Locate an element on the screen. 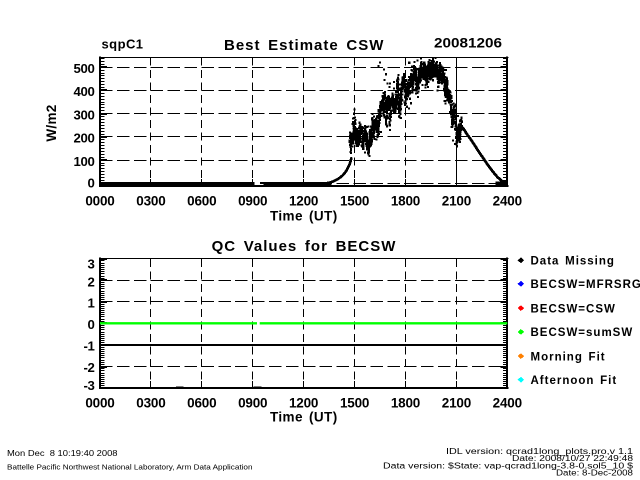 This screenshot has height=480, width=640. svg-text: 200 is located at coordinates (84, 138).